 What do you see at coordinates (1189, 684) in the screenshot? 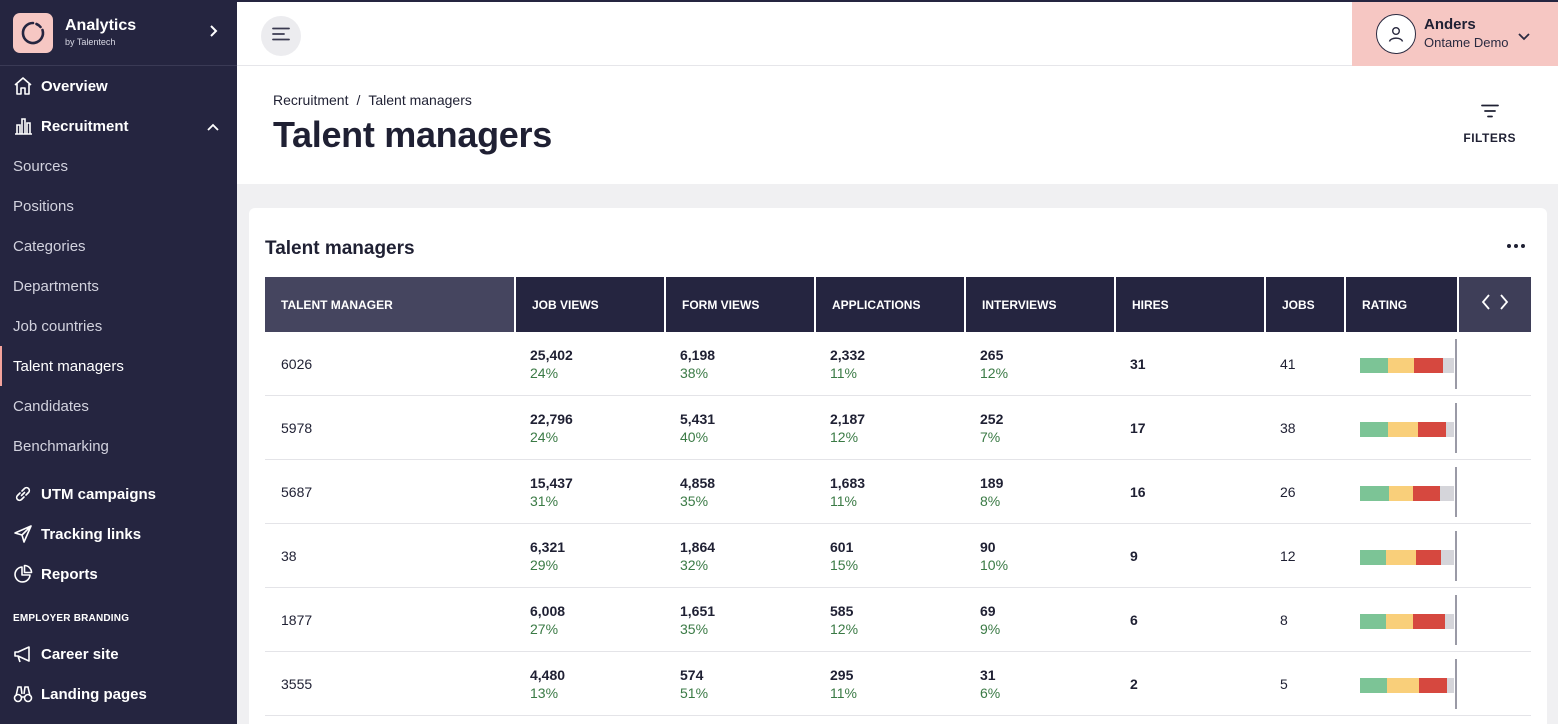
I see `cell-hires: 2` at bounding box center [1189, 684].